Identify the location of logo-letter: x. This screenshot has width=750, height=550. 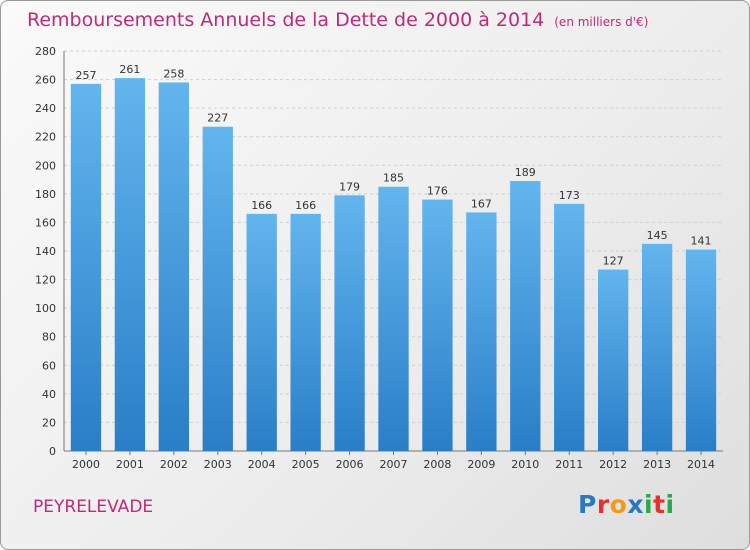
(635, 504).